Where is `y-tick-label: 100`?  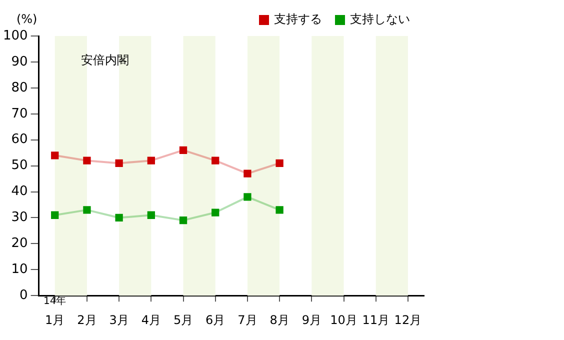 y-tick-label: 100 is located at coordinates (15, 36).